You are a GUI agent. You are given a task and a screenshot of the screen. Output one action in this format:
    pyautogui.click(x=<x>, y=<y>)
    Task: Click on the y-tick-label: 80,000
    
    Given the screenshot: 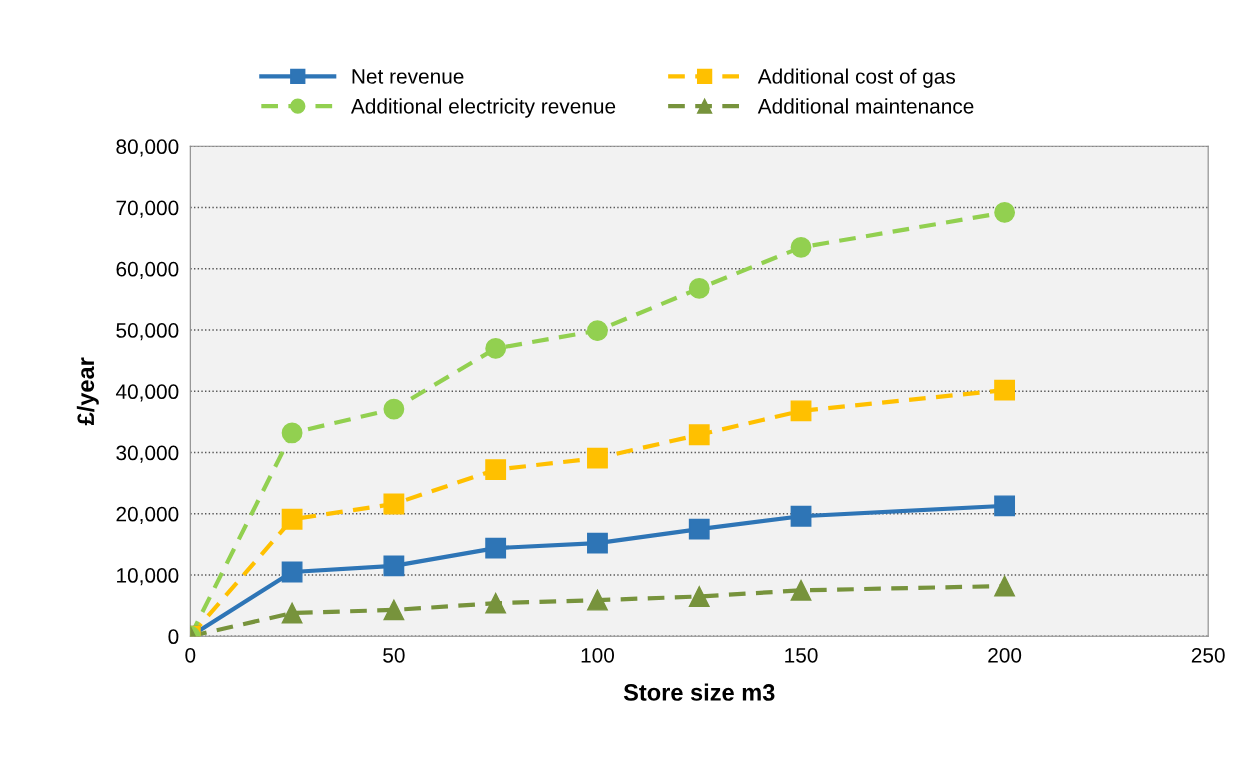 What is the action you would take?
    pyautogui.click(x=147, y=148)
    